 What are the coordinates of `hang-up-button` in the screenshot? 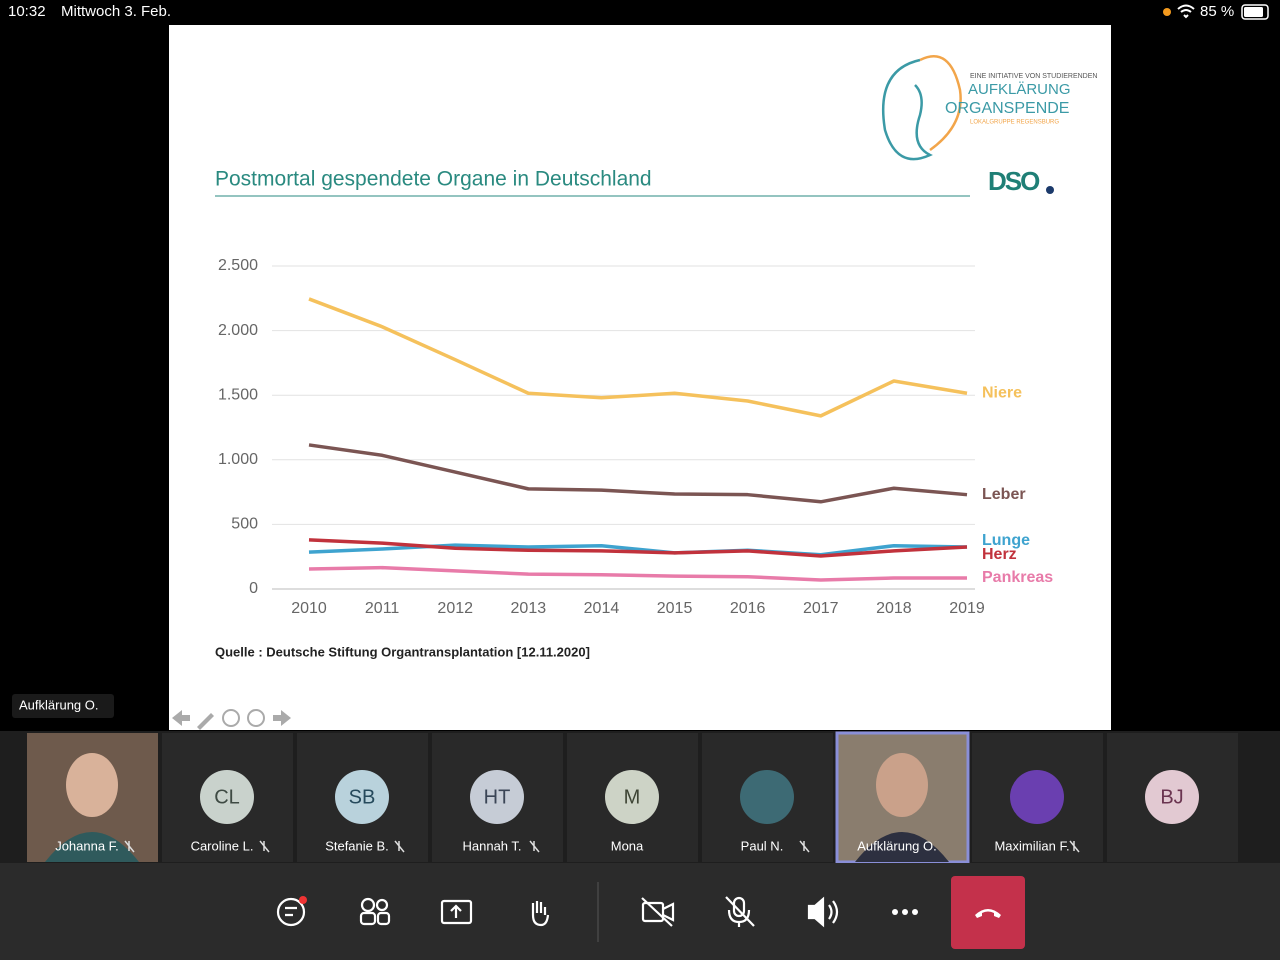 It's located at (988, 912).